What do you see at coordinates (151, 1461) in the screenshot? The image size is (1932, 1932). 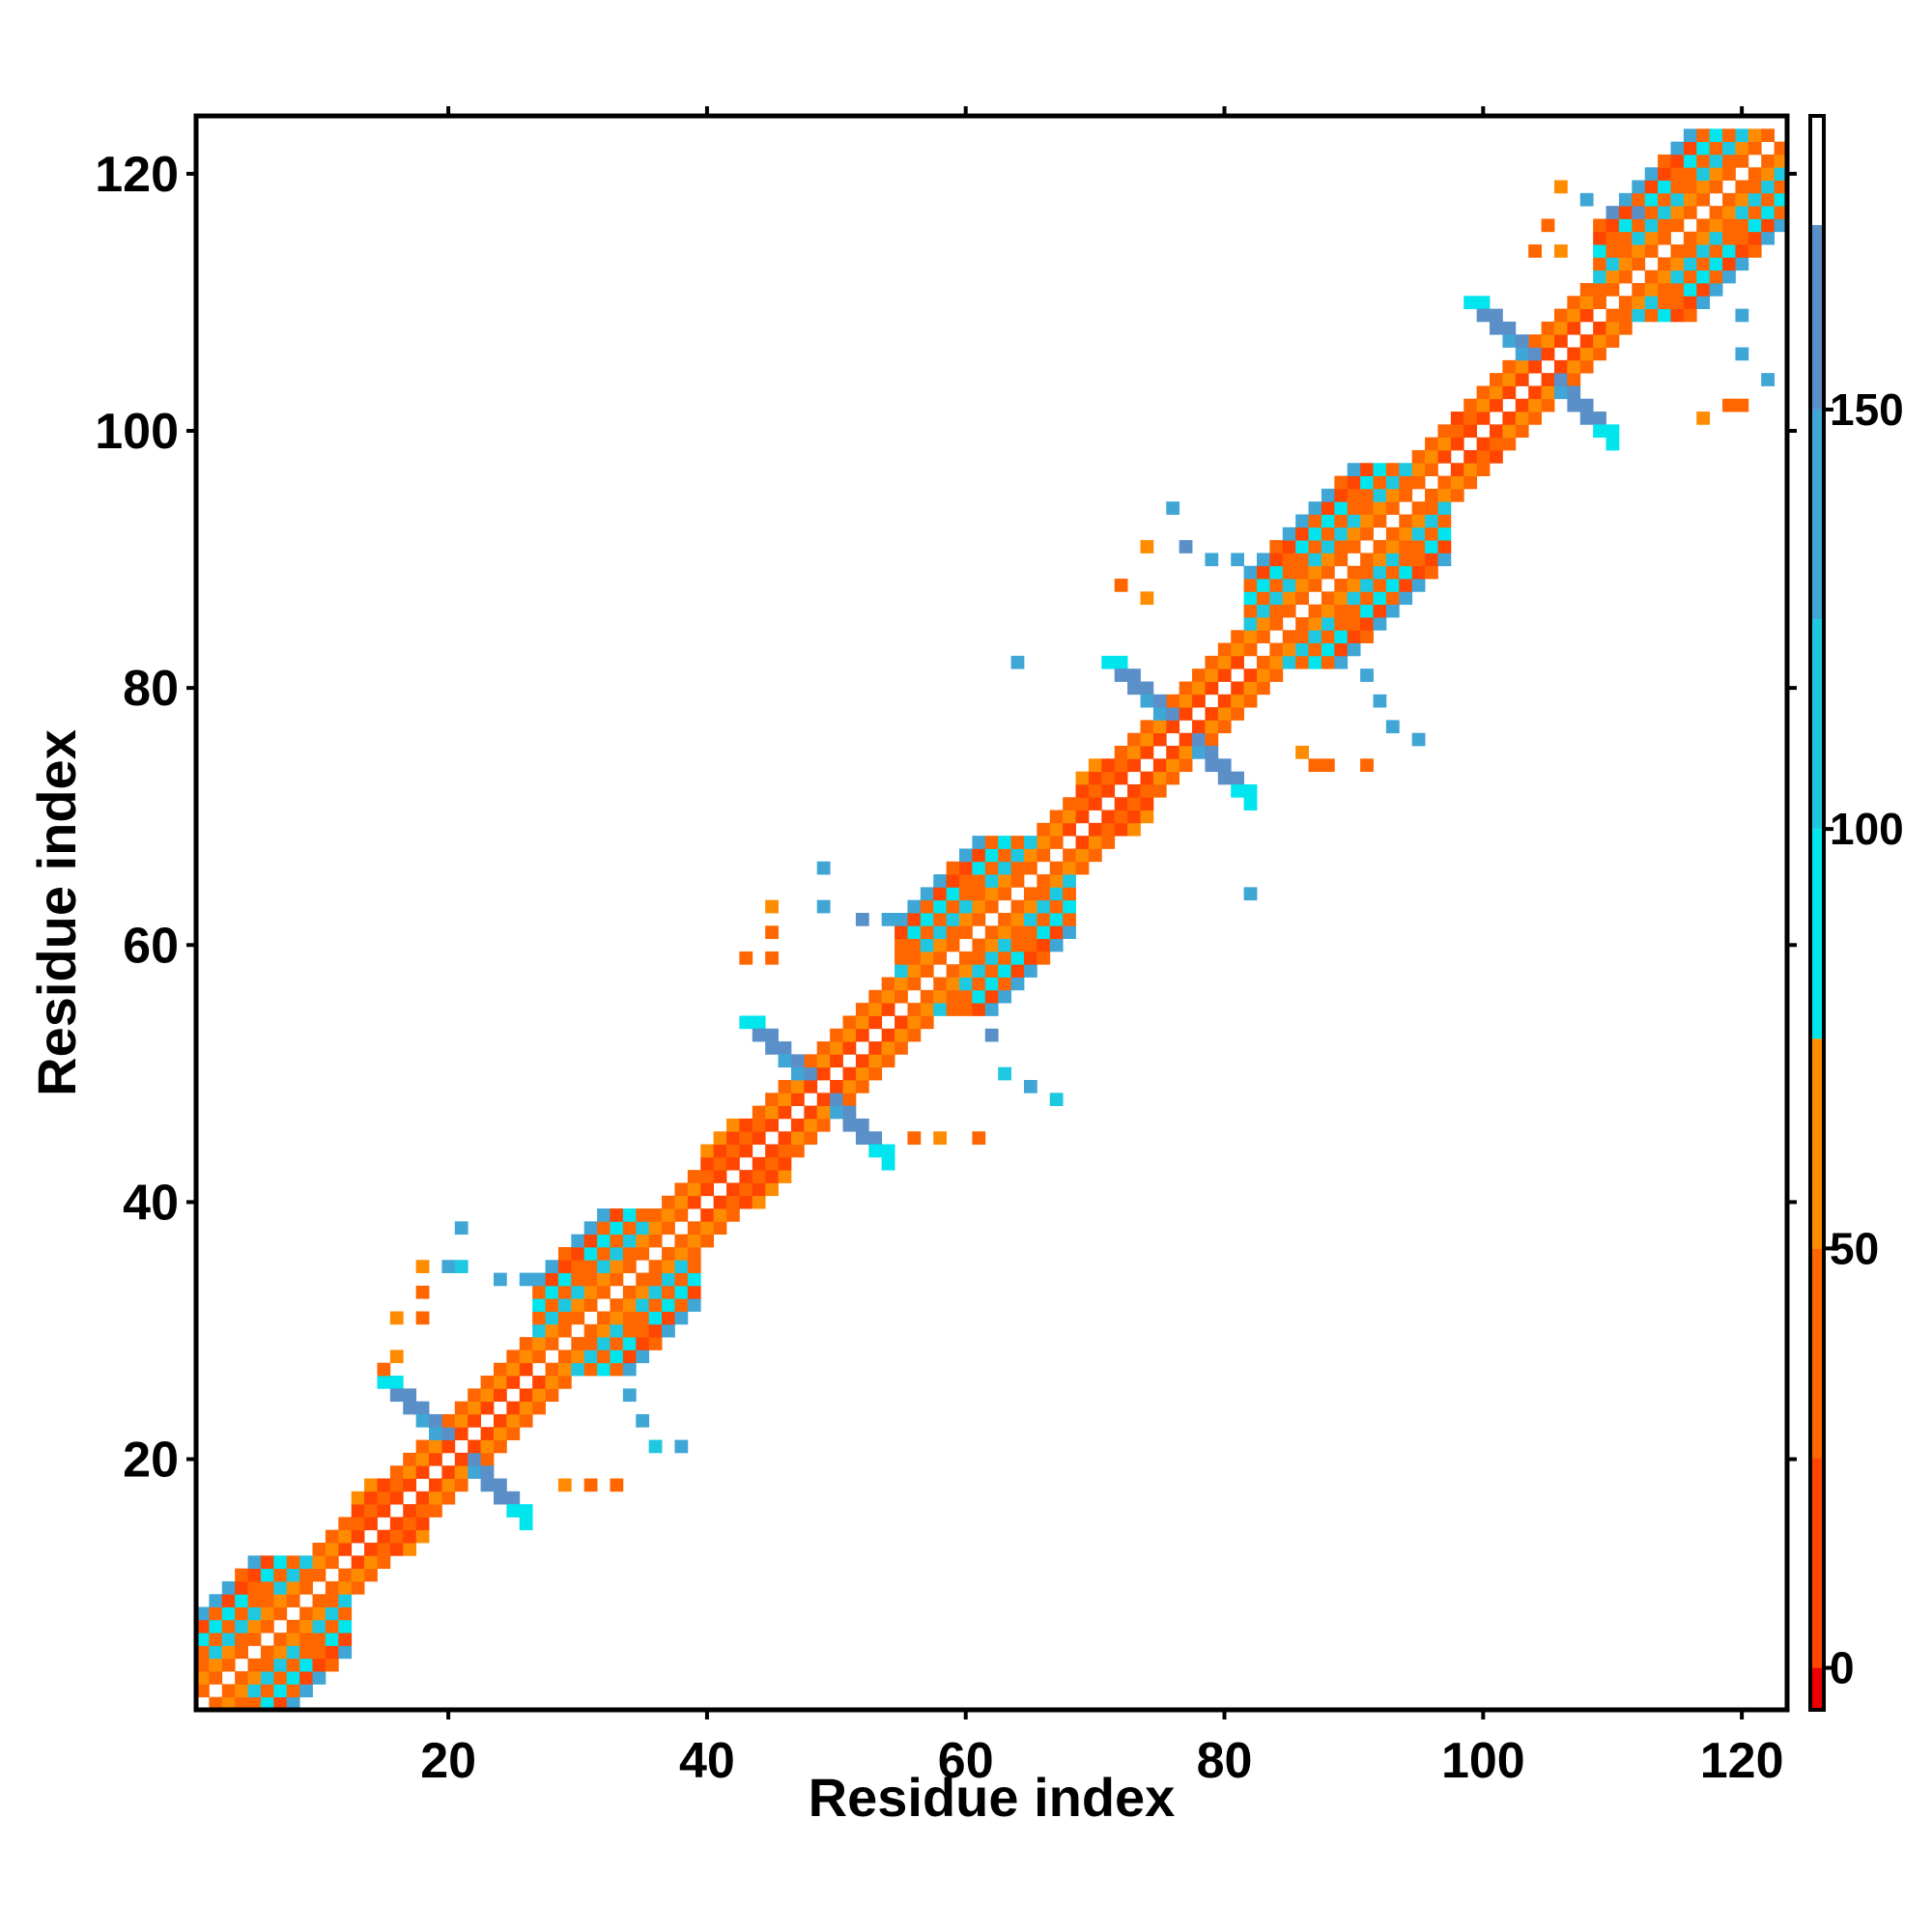 I see `y-tick-label: 20` at bounding box center [151, 1461].